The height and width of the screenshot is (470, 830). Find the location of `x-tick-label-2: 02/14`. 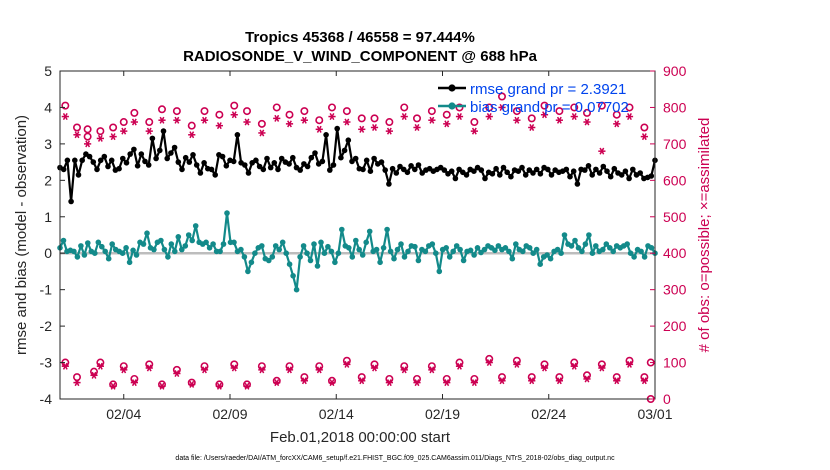

x-tick-label-2: 02/14 is located at coordinates (336, 414).